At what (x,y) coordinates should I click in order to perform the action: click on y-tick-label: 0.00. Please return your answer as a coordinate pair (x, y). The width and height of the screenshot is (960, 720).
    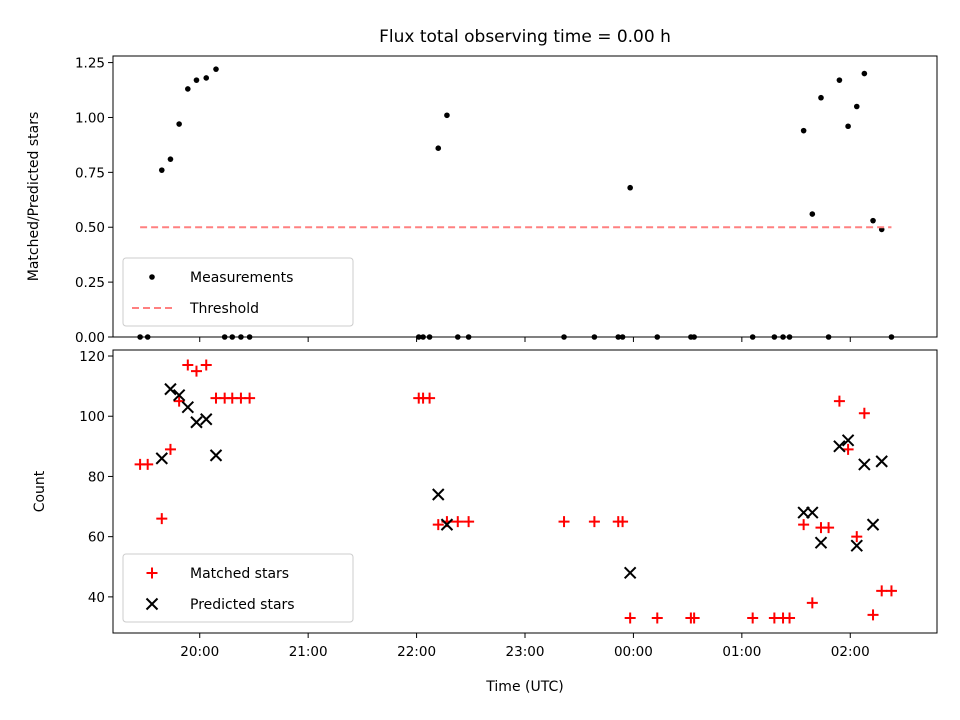
    Looking at the image, I should click on (90, 338).